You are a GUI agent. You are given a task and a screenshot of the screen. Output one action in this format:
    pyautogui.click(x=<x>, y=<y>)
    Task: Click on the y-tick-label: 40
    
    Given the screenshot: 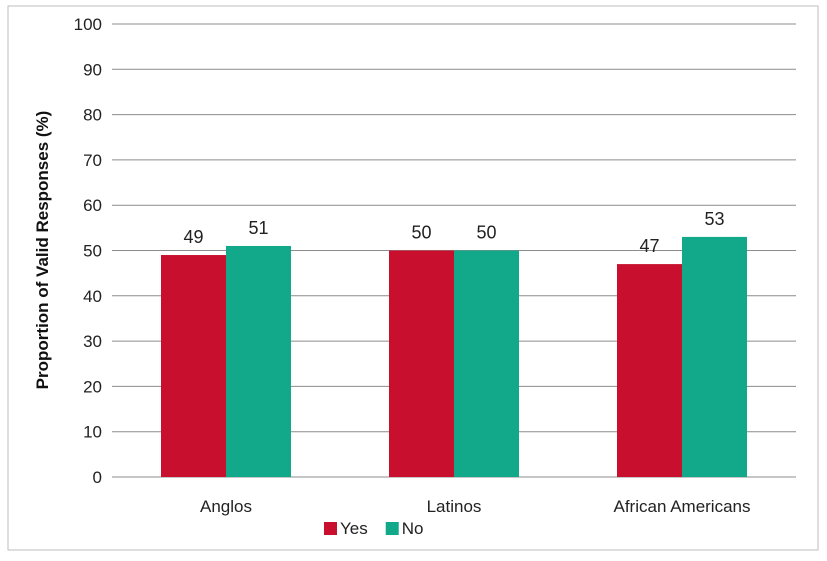 What is the action you would take?
    pyautogui.click(x=92, y=296)
    